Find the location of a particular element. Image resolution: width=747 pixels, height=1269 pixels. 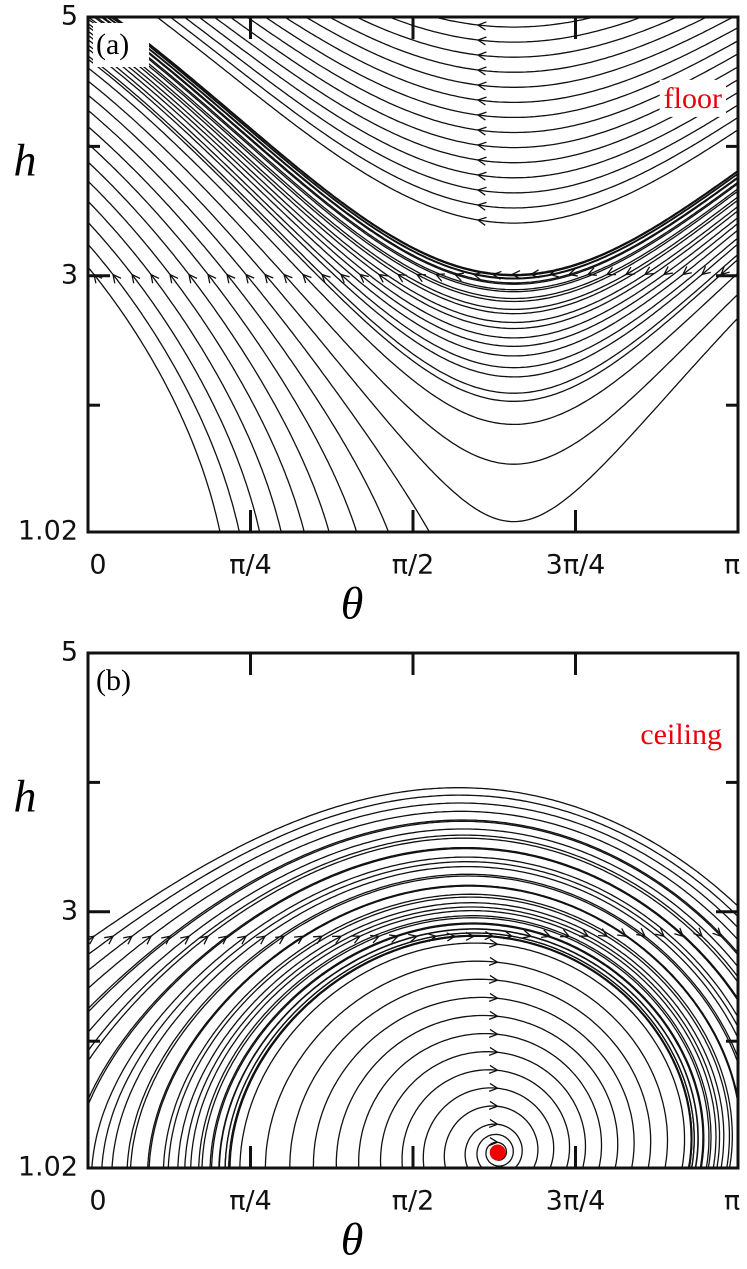

x-tick-label: 0 is located at coordinates (97, 565).